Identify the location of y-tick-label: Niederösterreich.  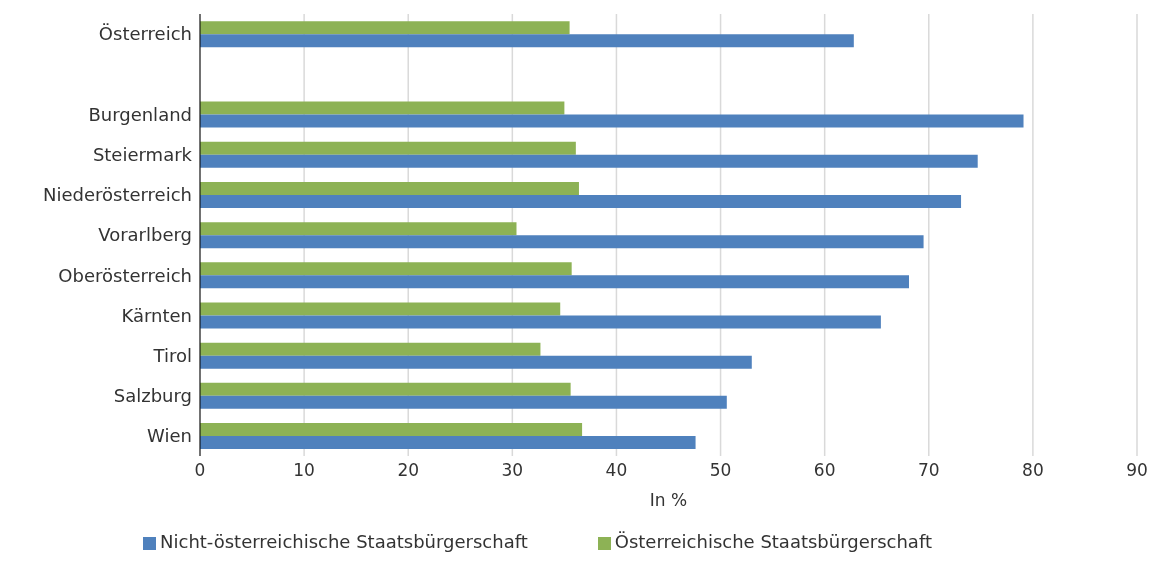
(117, 195).